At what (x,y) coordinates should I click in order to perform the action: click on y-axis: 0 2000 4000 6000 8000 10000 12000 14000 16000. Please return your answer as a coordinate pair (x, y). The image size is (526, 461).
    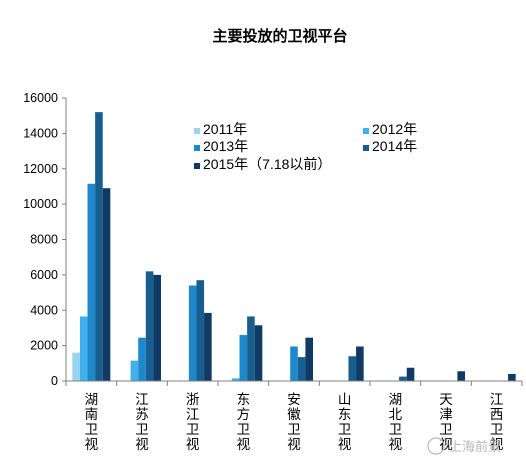
    Looking at the image, I should click on (45, 239).